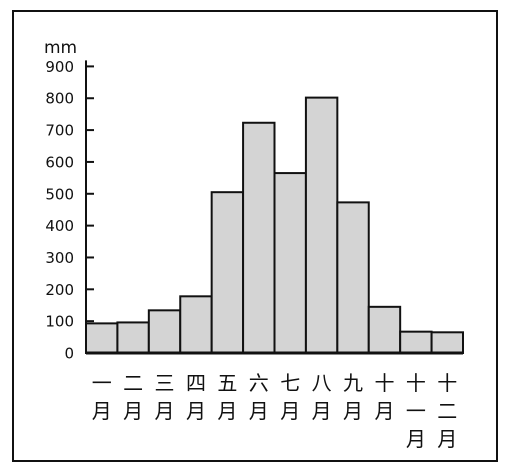 The height and width of the screenshot is (475, 520). Describe the element at coordinates (59, 290) in the screenshot. I see `y-tick-label: 200` at that location.